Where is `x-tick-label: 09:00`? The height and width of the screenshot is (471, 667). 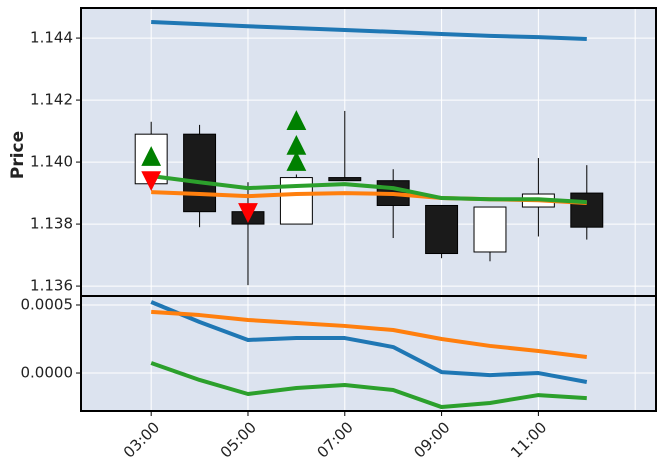
x-tick-label: 09:00 is located at coordinates (431, 439).